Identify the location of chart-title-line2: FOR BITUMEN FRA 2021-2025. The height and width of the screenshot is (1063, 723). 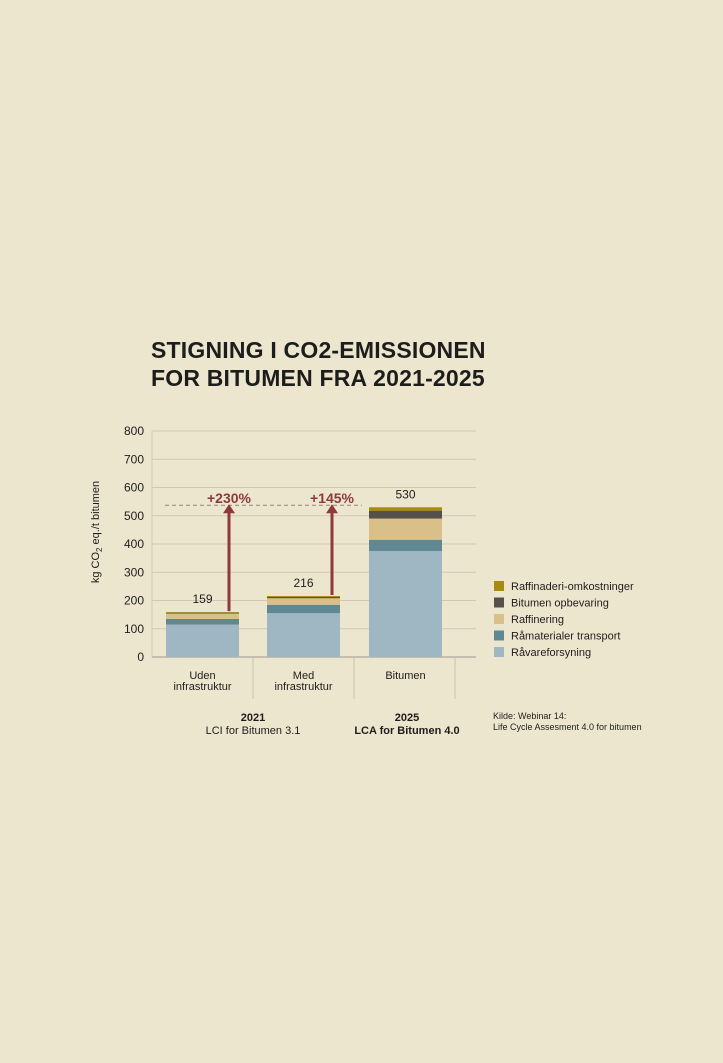
(318, 378).